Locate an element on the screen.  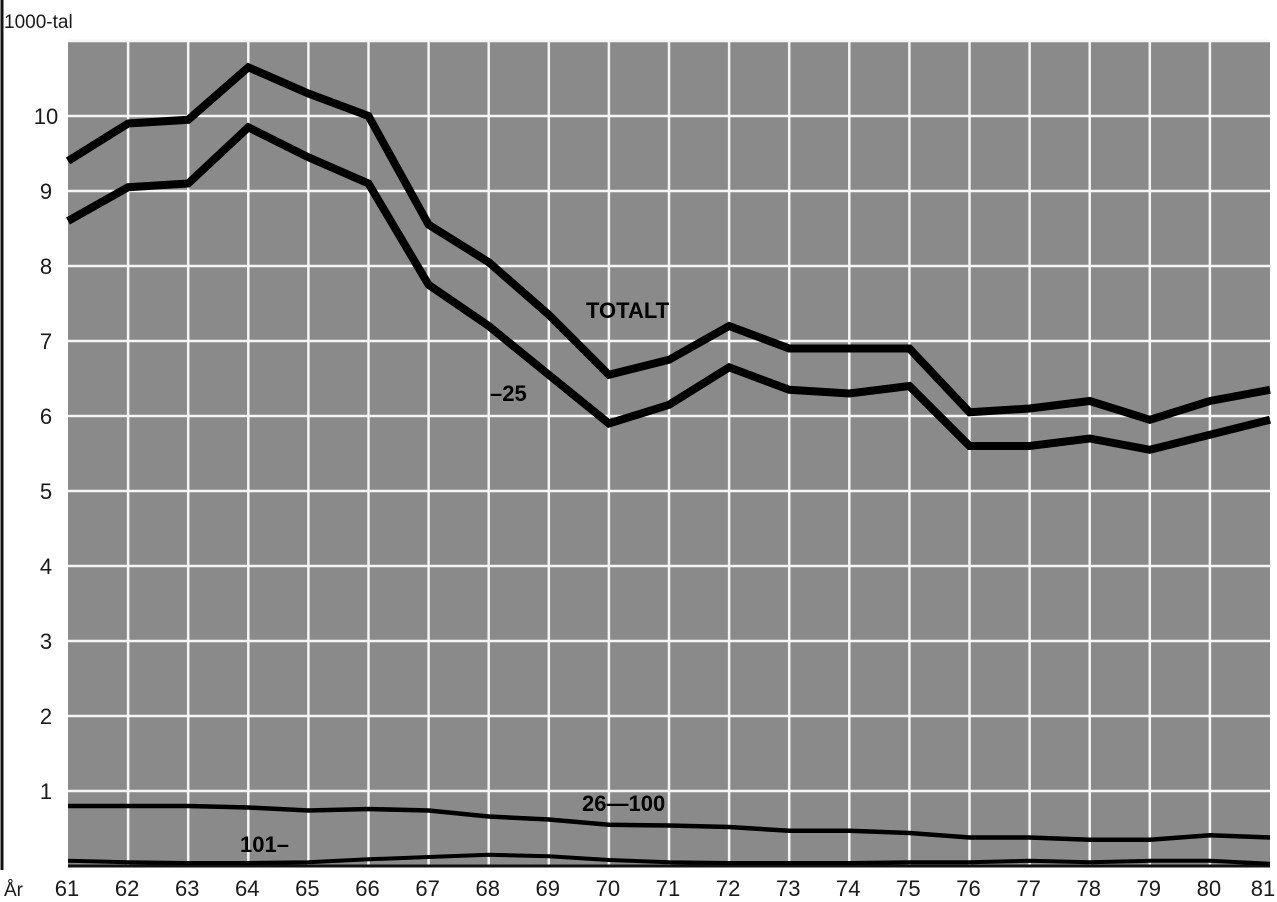
x-tick-label: 67 is located at coordinates (427, 888).